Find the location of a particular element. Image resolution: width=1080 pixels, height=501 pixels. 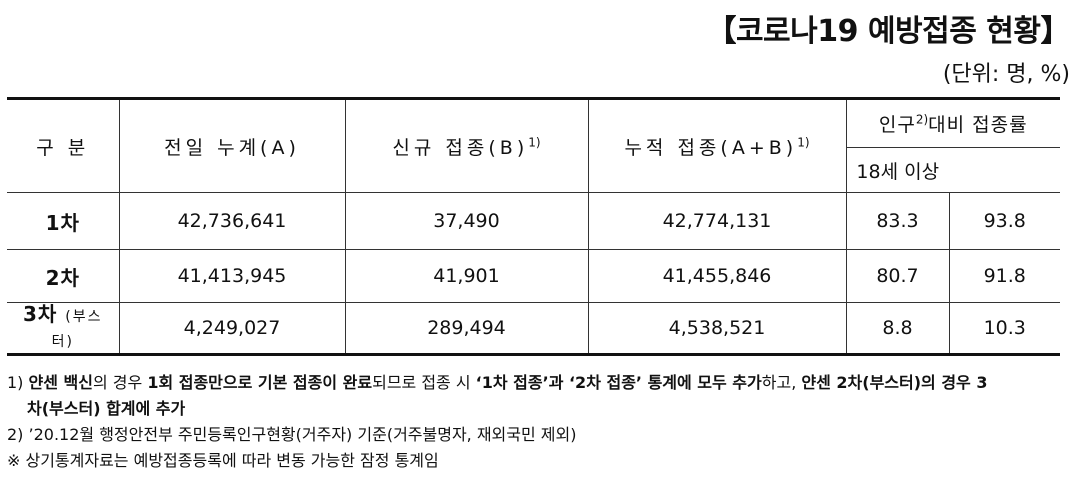

header-ratio-pre: 인구 is located at coordinates (897, 125).